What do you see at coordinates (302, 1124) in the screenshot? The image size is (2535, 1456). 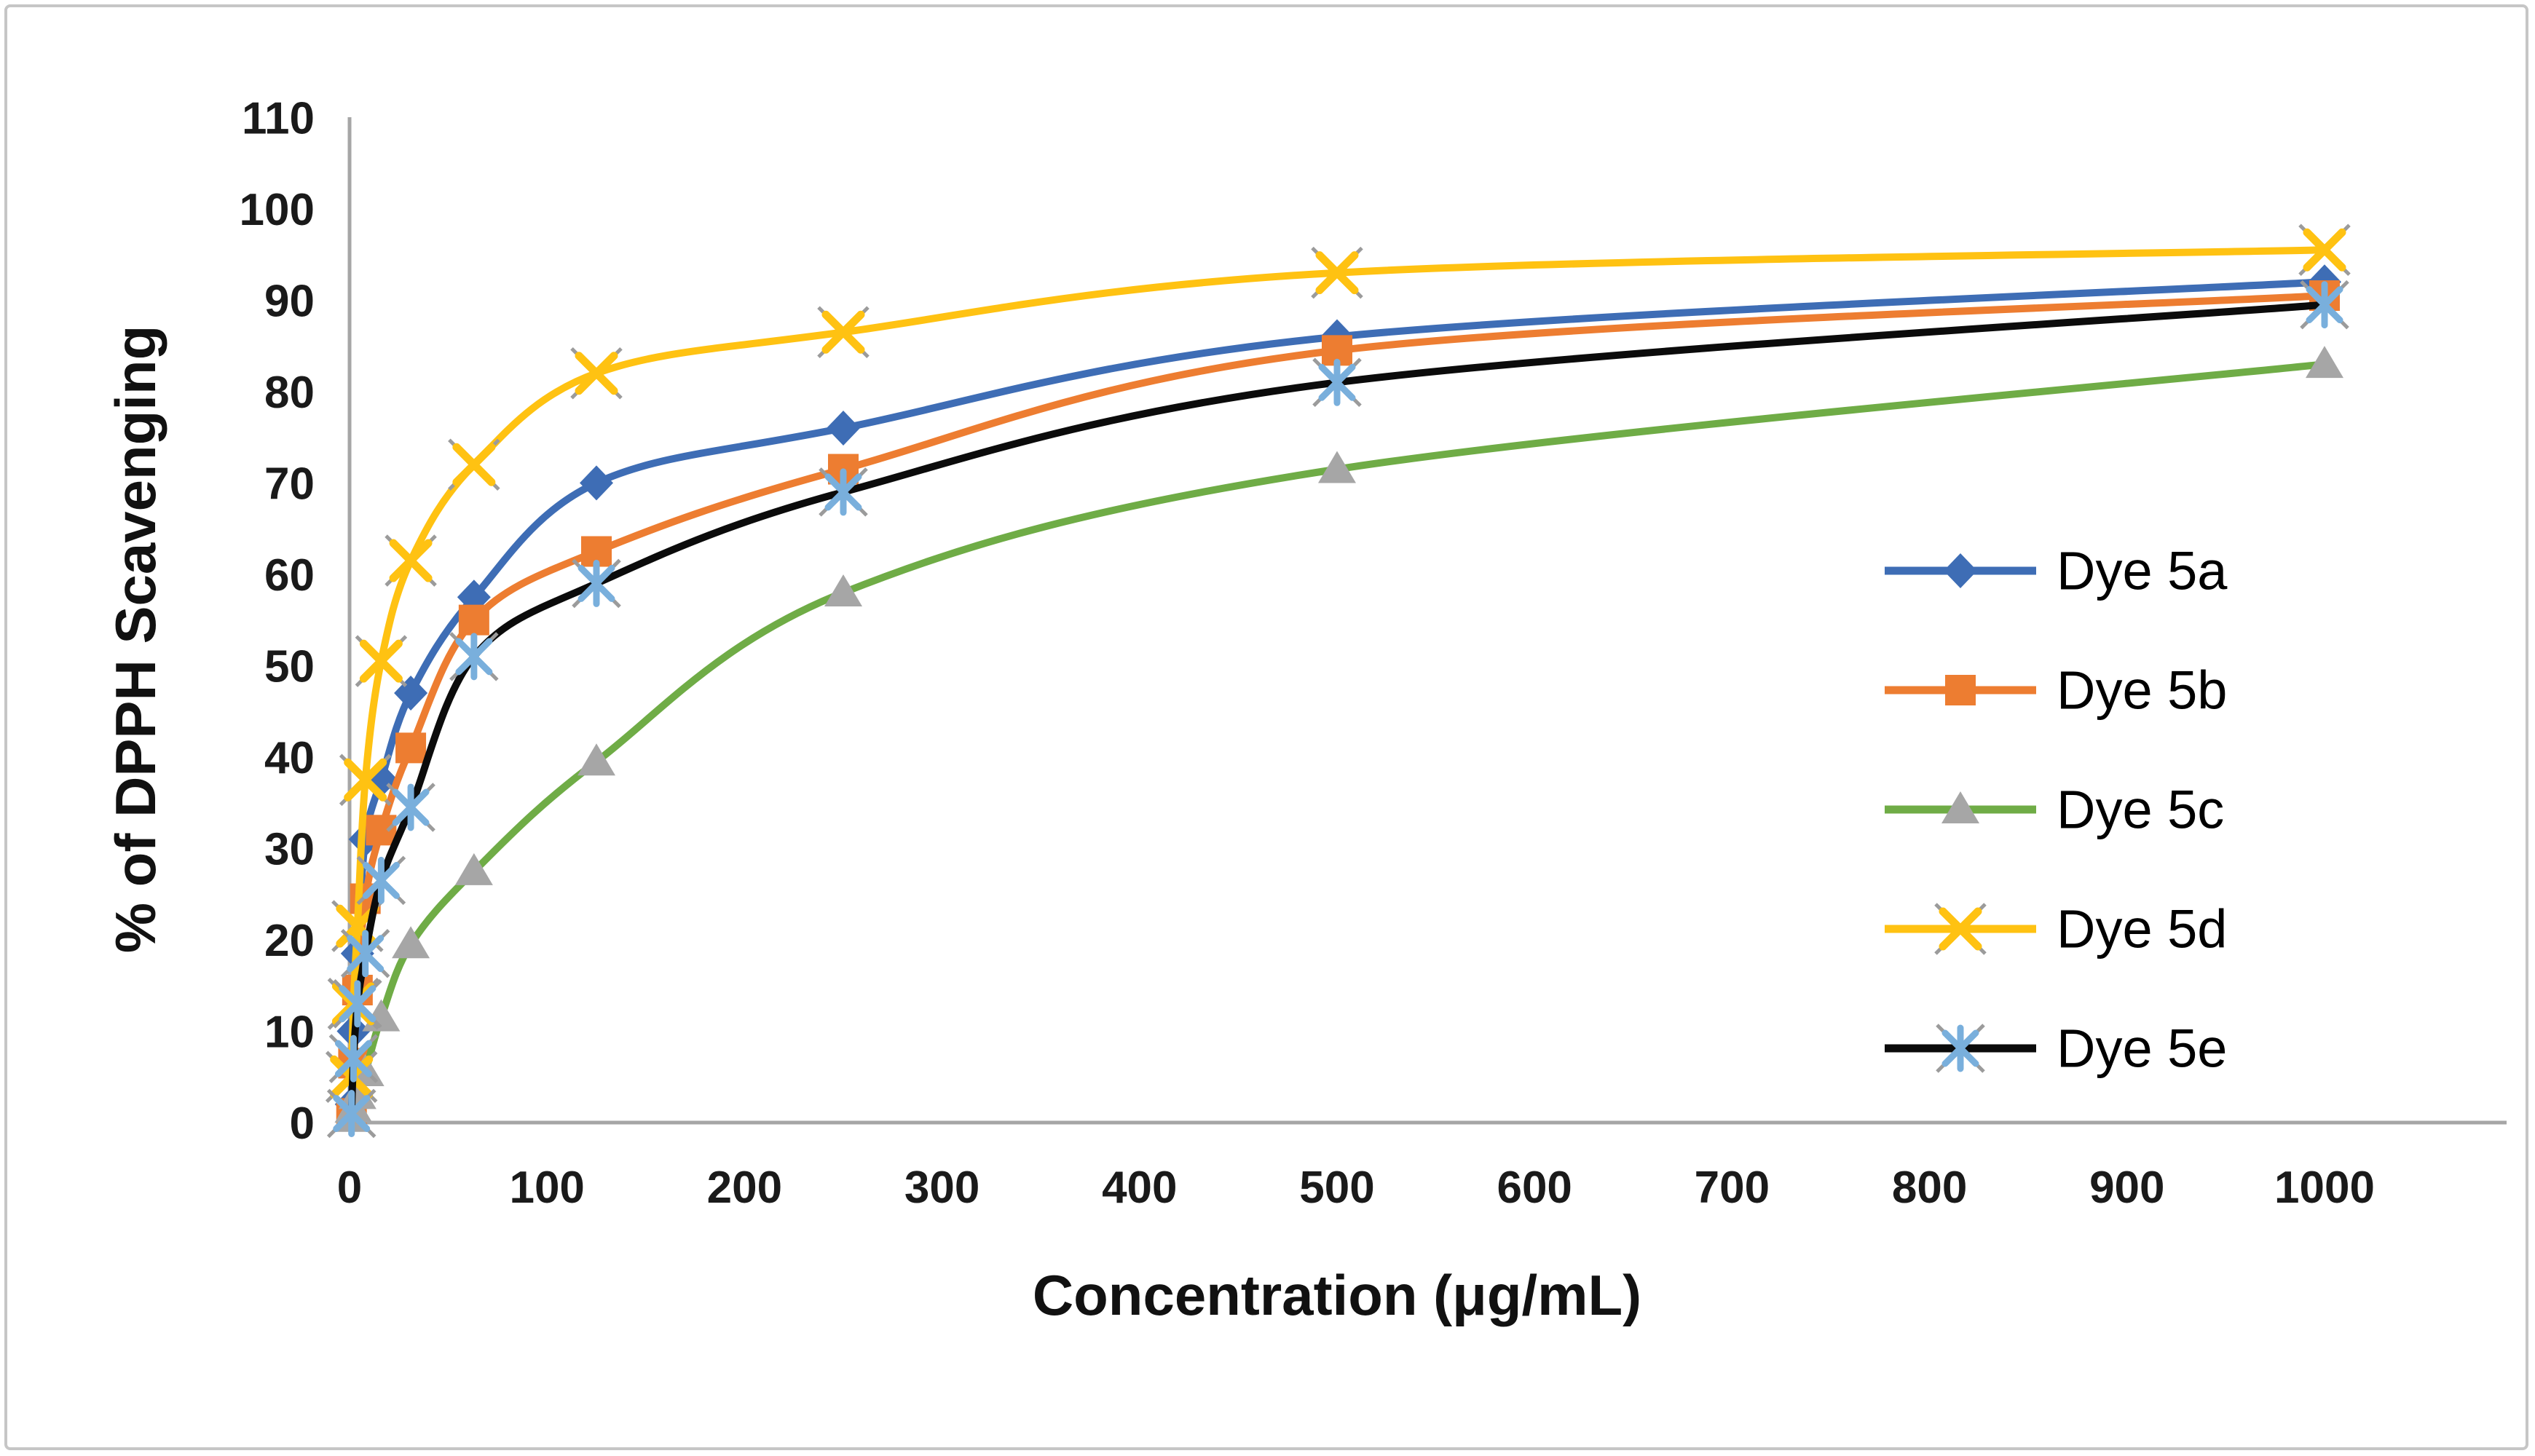 I see `y-tick-label: 0` at bounding box center [302, 1124].